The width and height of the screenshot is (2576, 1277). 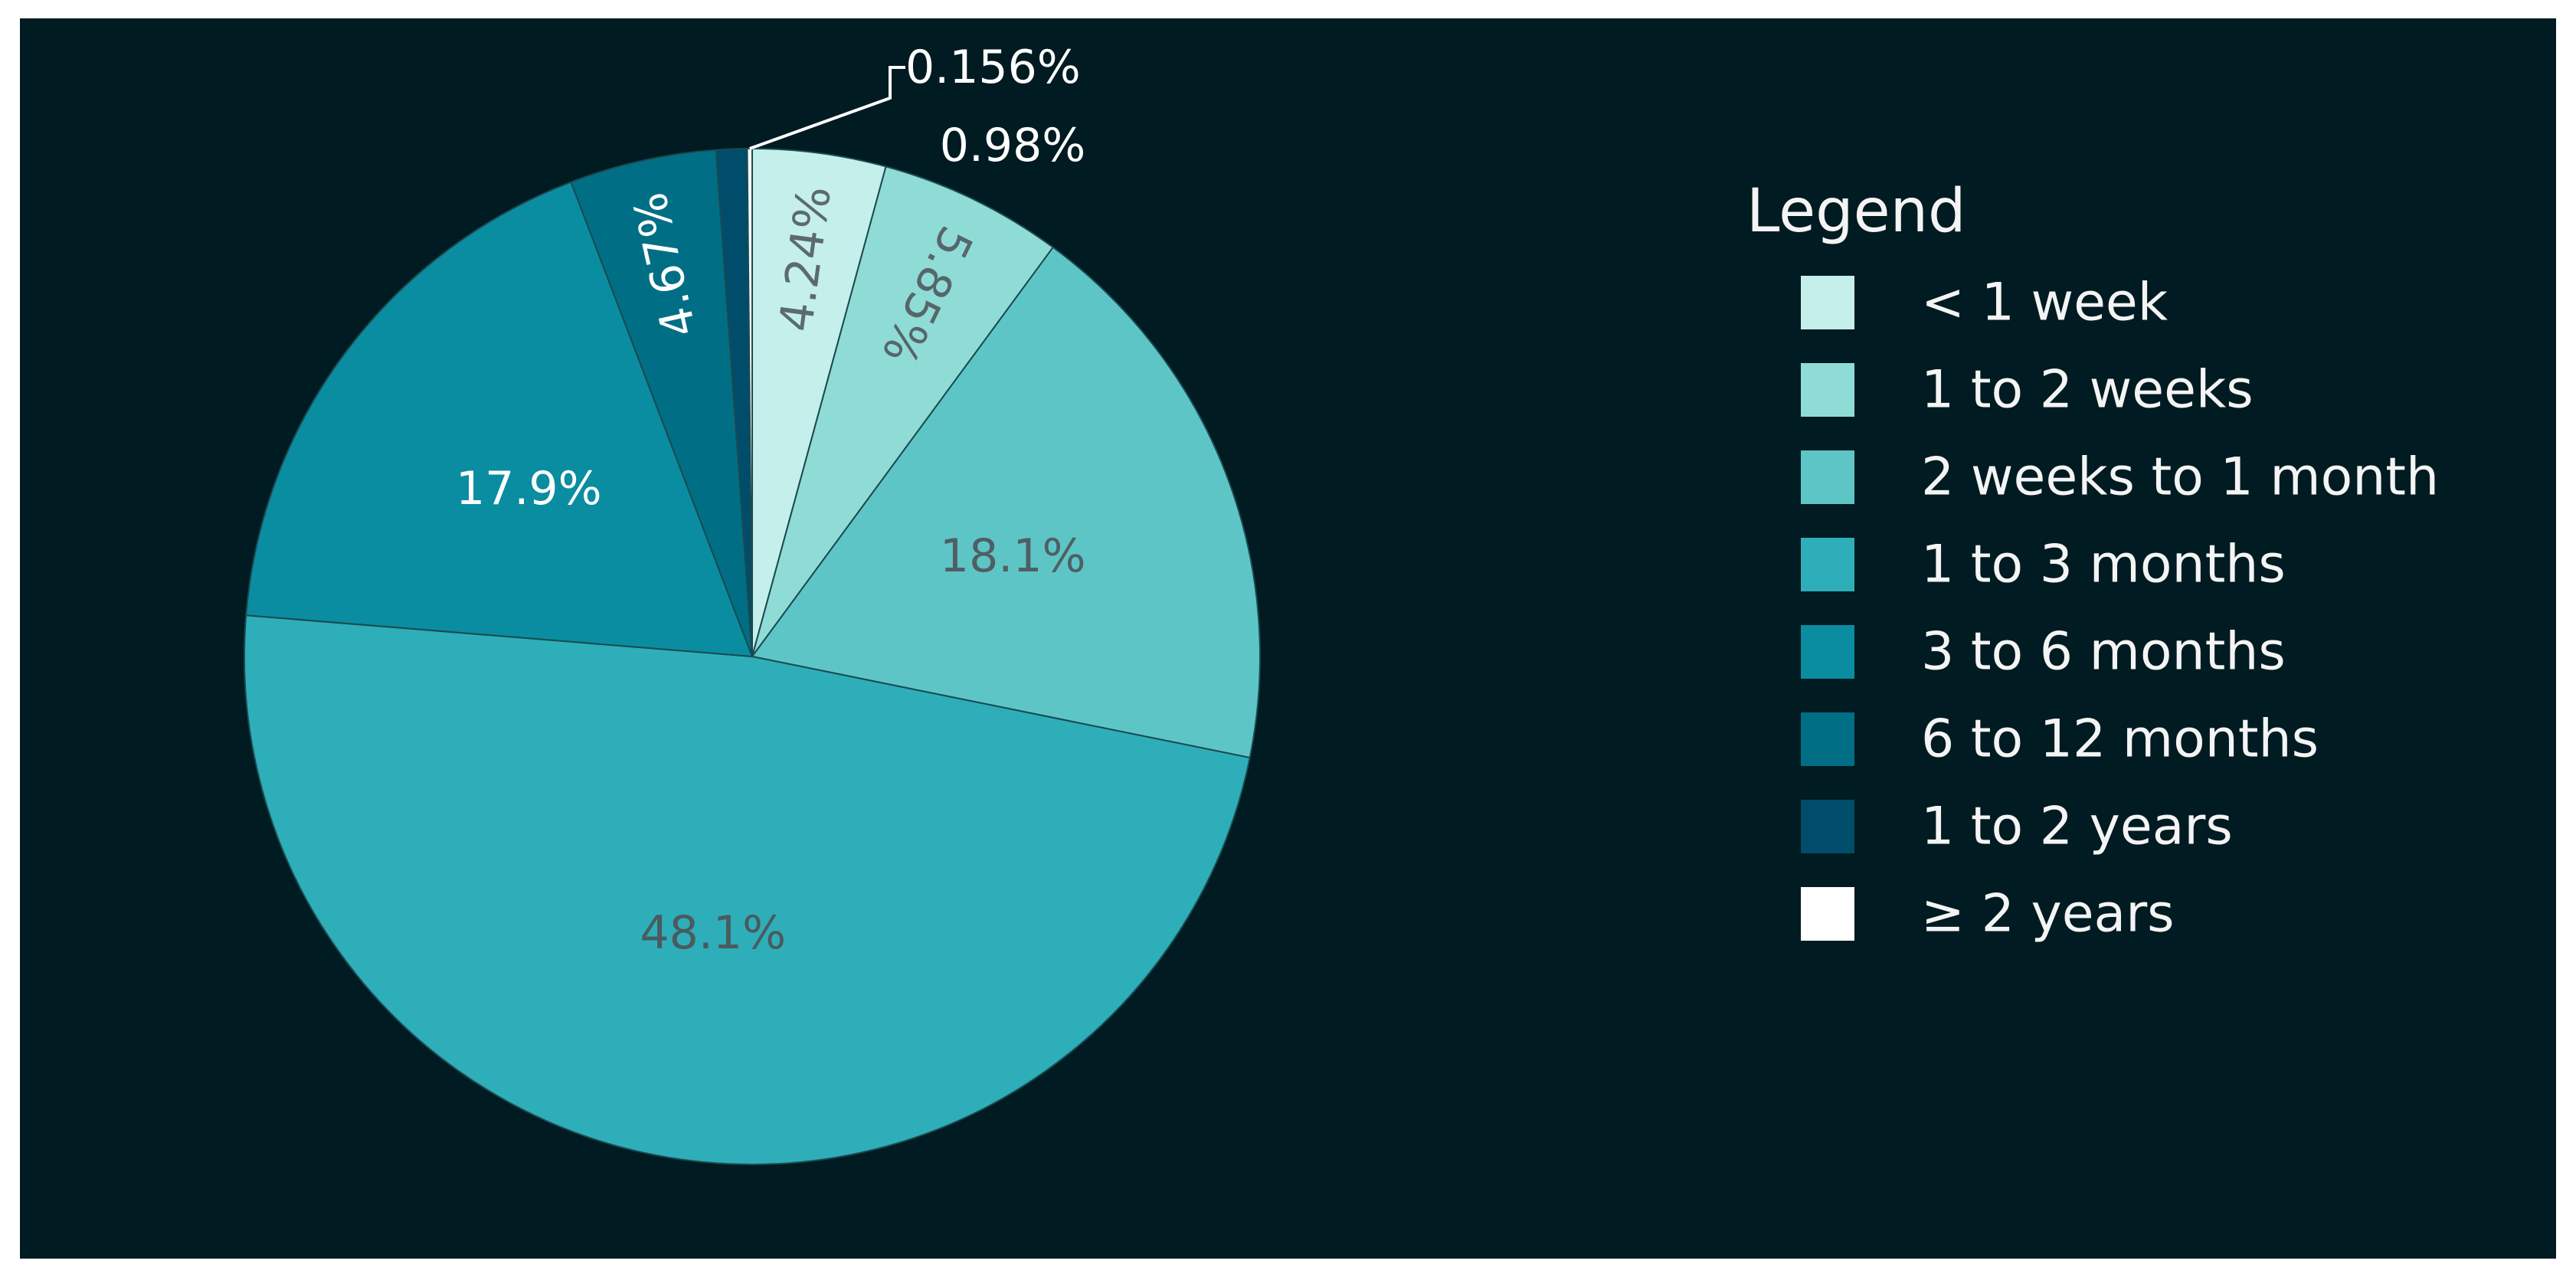 I want to click on legend-swatch-6-to-12-months, so click(x=1827, y=739).